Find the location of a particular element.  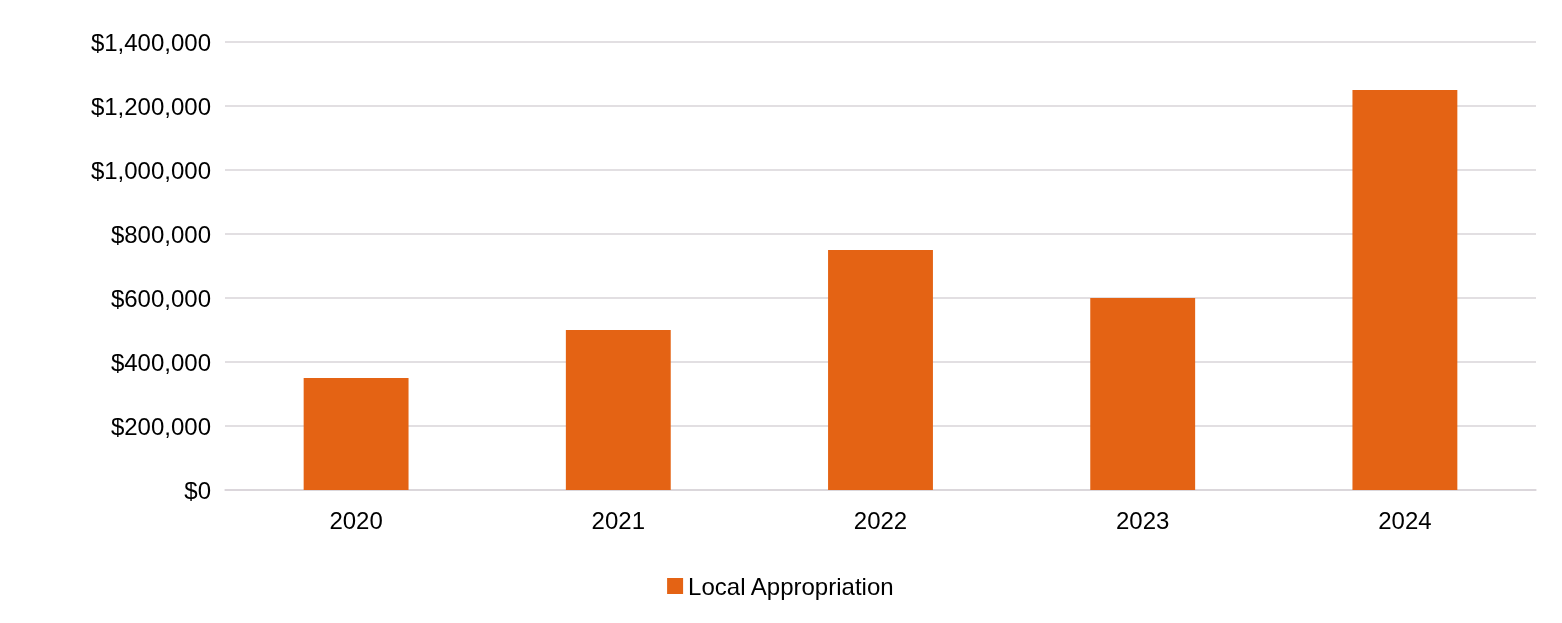

y-tick-label: $1,200,000 is located at coordinates (150, 106).